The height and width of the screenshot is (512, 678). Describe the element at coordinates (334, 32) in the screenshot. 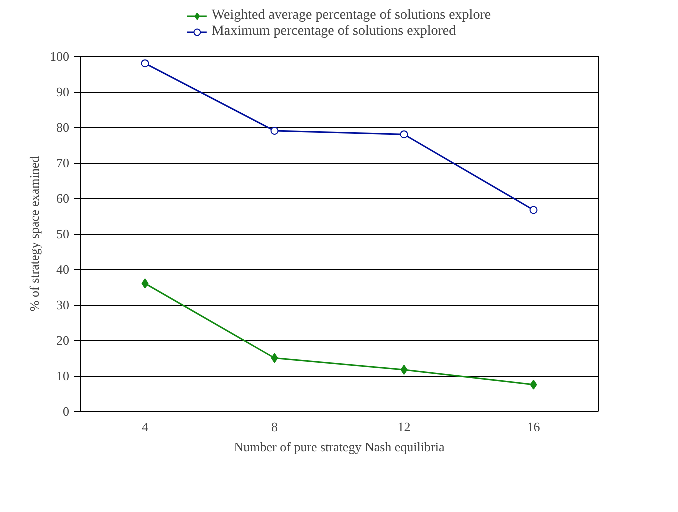

I see `legend-label: Maximum percentage of solutions explored` at that location.